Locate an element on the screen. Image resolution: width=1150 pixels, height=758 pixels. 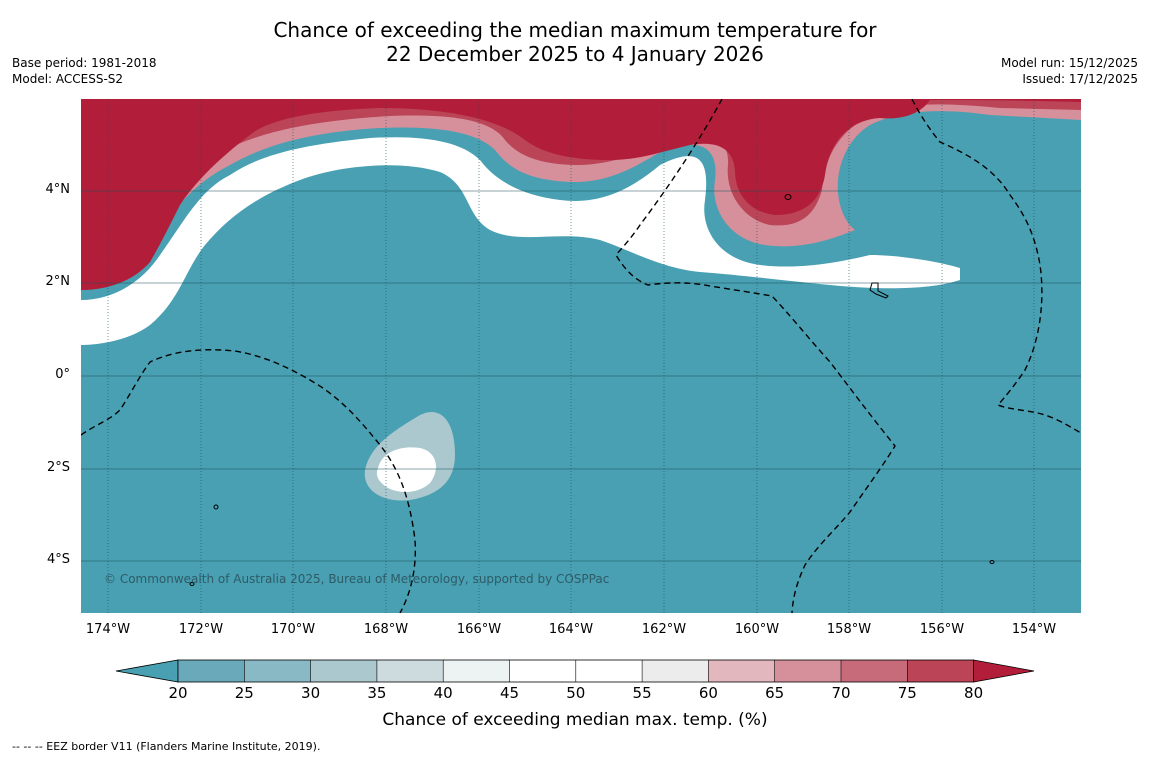
colorbar-tick-label: 20 is located at coordinates (178, 693).